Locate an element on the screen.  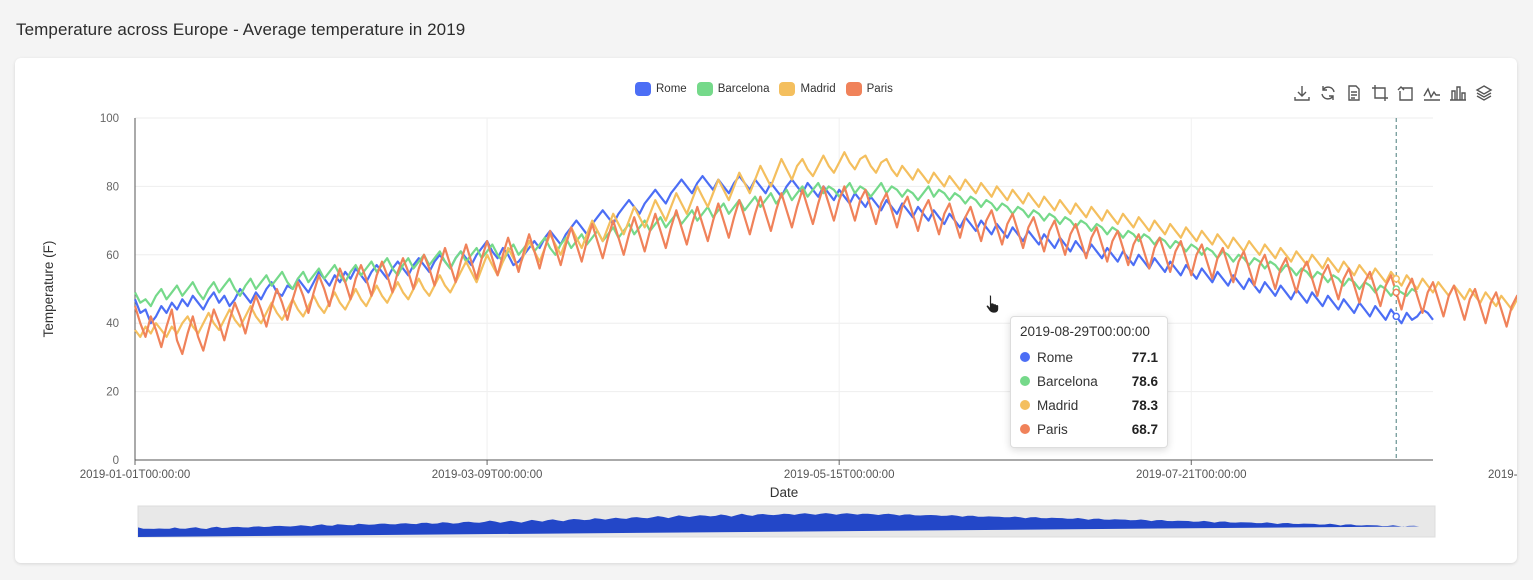
tooltip-dot-paris is located at coordinates (1025, 429).